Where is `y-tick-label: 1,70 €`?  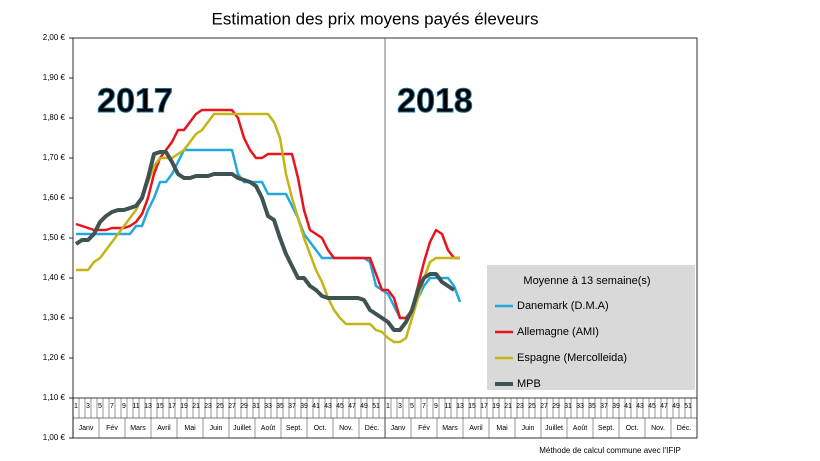
y-tick-label: 1,70 € is located at coordinates (54, 157).